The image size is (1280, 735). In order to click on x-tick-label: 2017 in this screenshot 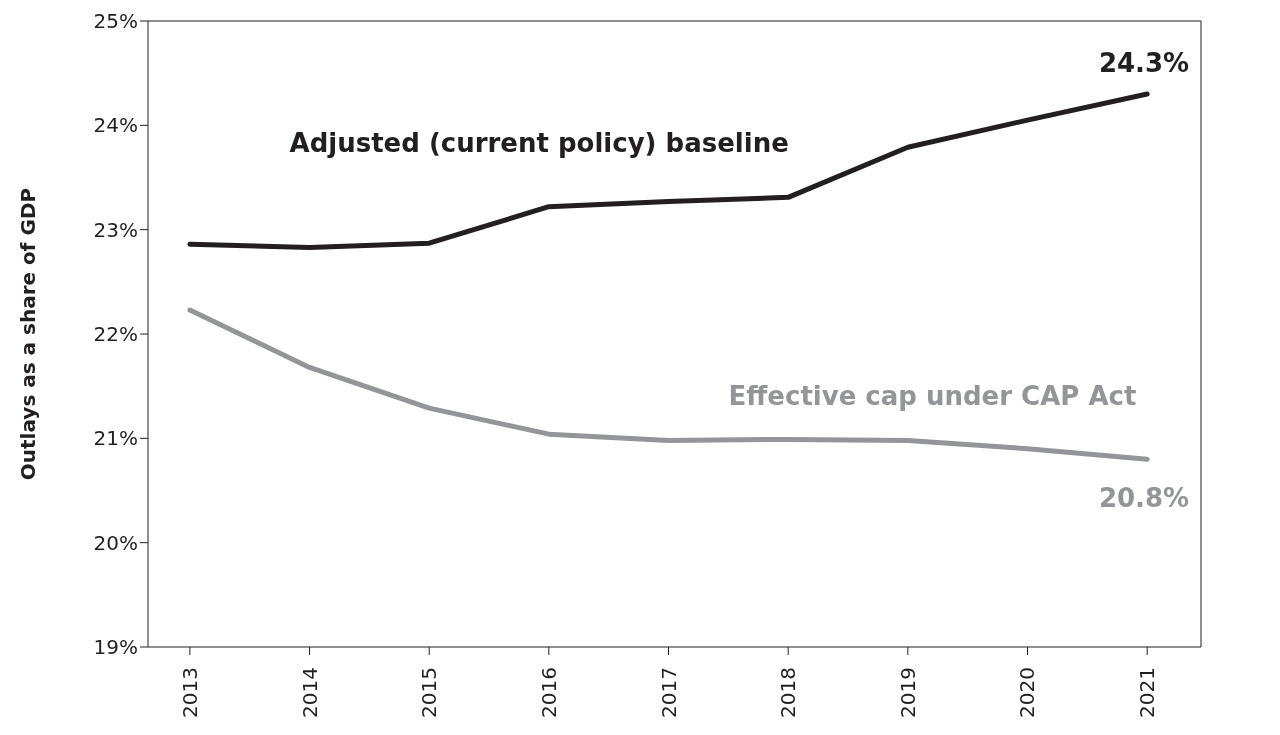, I will do `click(668, 692)`.